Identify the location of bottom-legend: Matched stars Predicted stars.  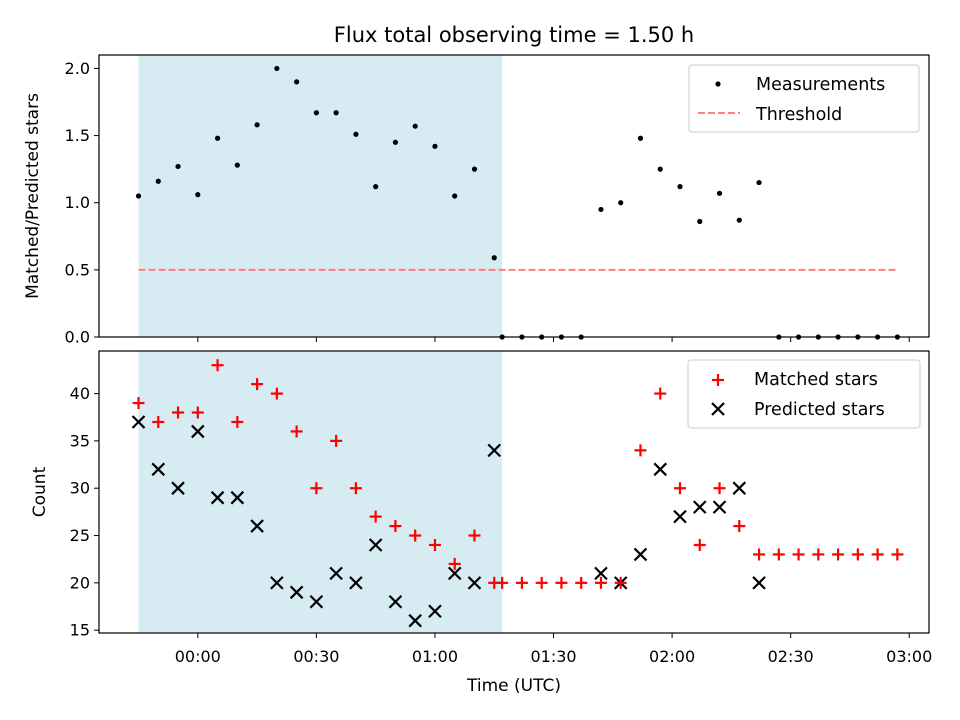
(804, 394).